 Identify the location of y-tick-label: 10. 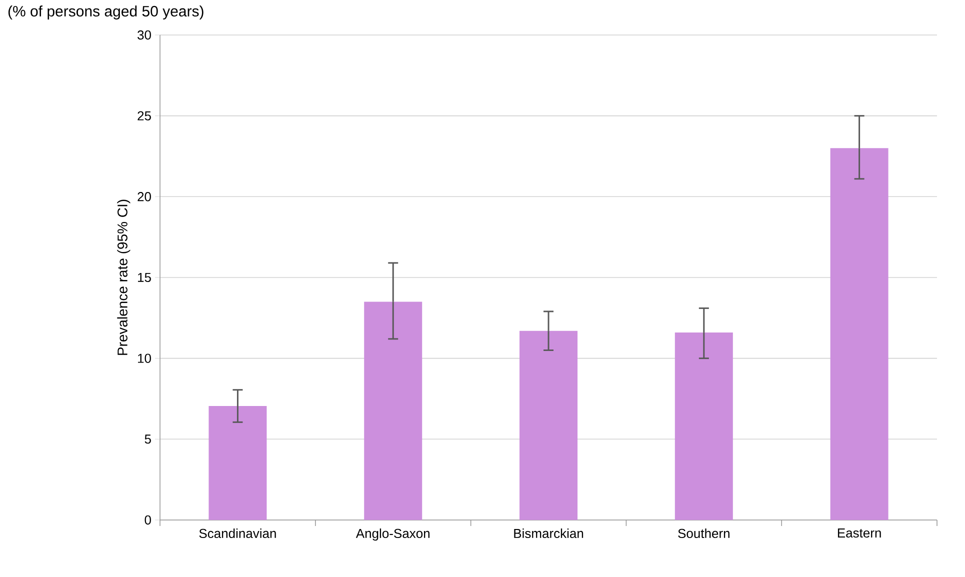
(144, 358).